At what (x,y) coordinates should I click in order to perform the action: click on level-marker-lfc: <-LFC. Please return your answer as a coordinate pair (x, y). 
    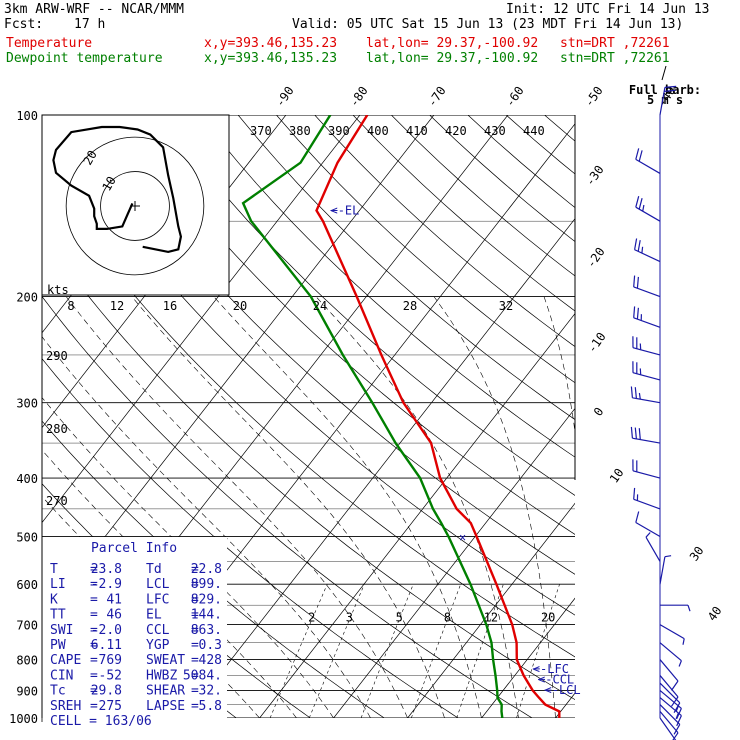
    Looking at the image, I should click on (551, 669).